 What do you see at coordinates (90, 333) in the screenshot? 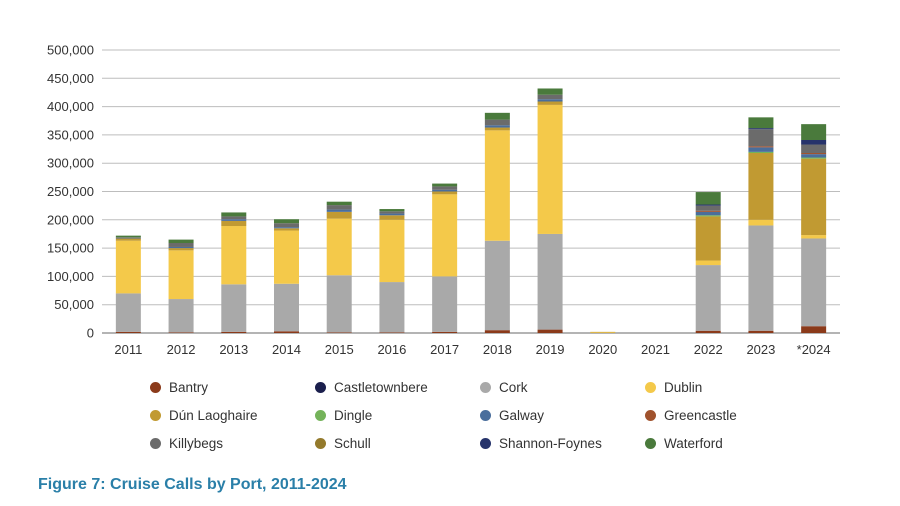
I see `y-tick-label: 0` at bounding box center [90, 333].